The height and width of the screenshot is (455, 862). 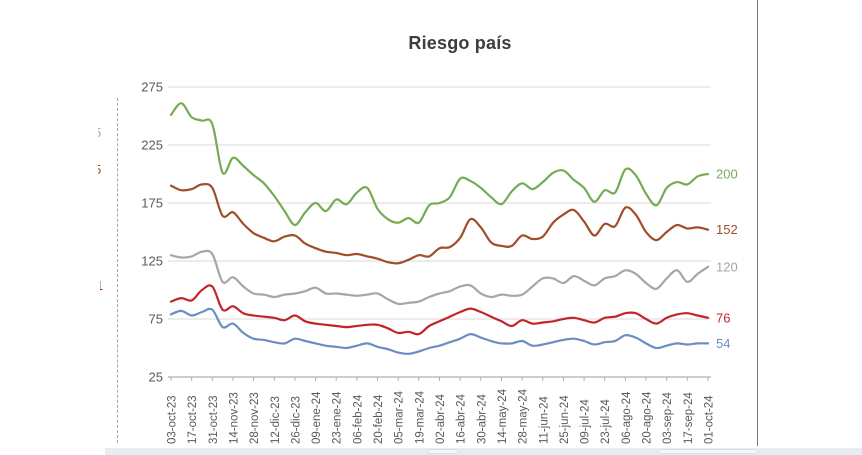 I want to click on x-axis-label: 28-may-24, so click(x=524, y=416).